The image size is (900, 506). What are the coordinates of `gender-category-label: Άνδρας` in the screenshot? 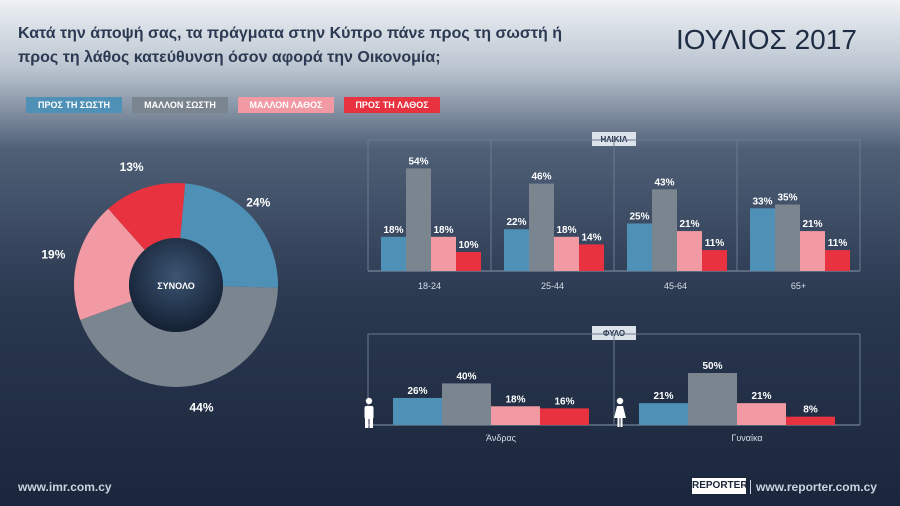 It's located at (501, 438).